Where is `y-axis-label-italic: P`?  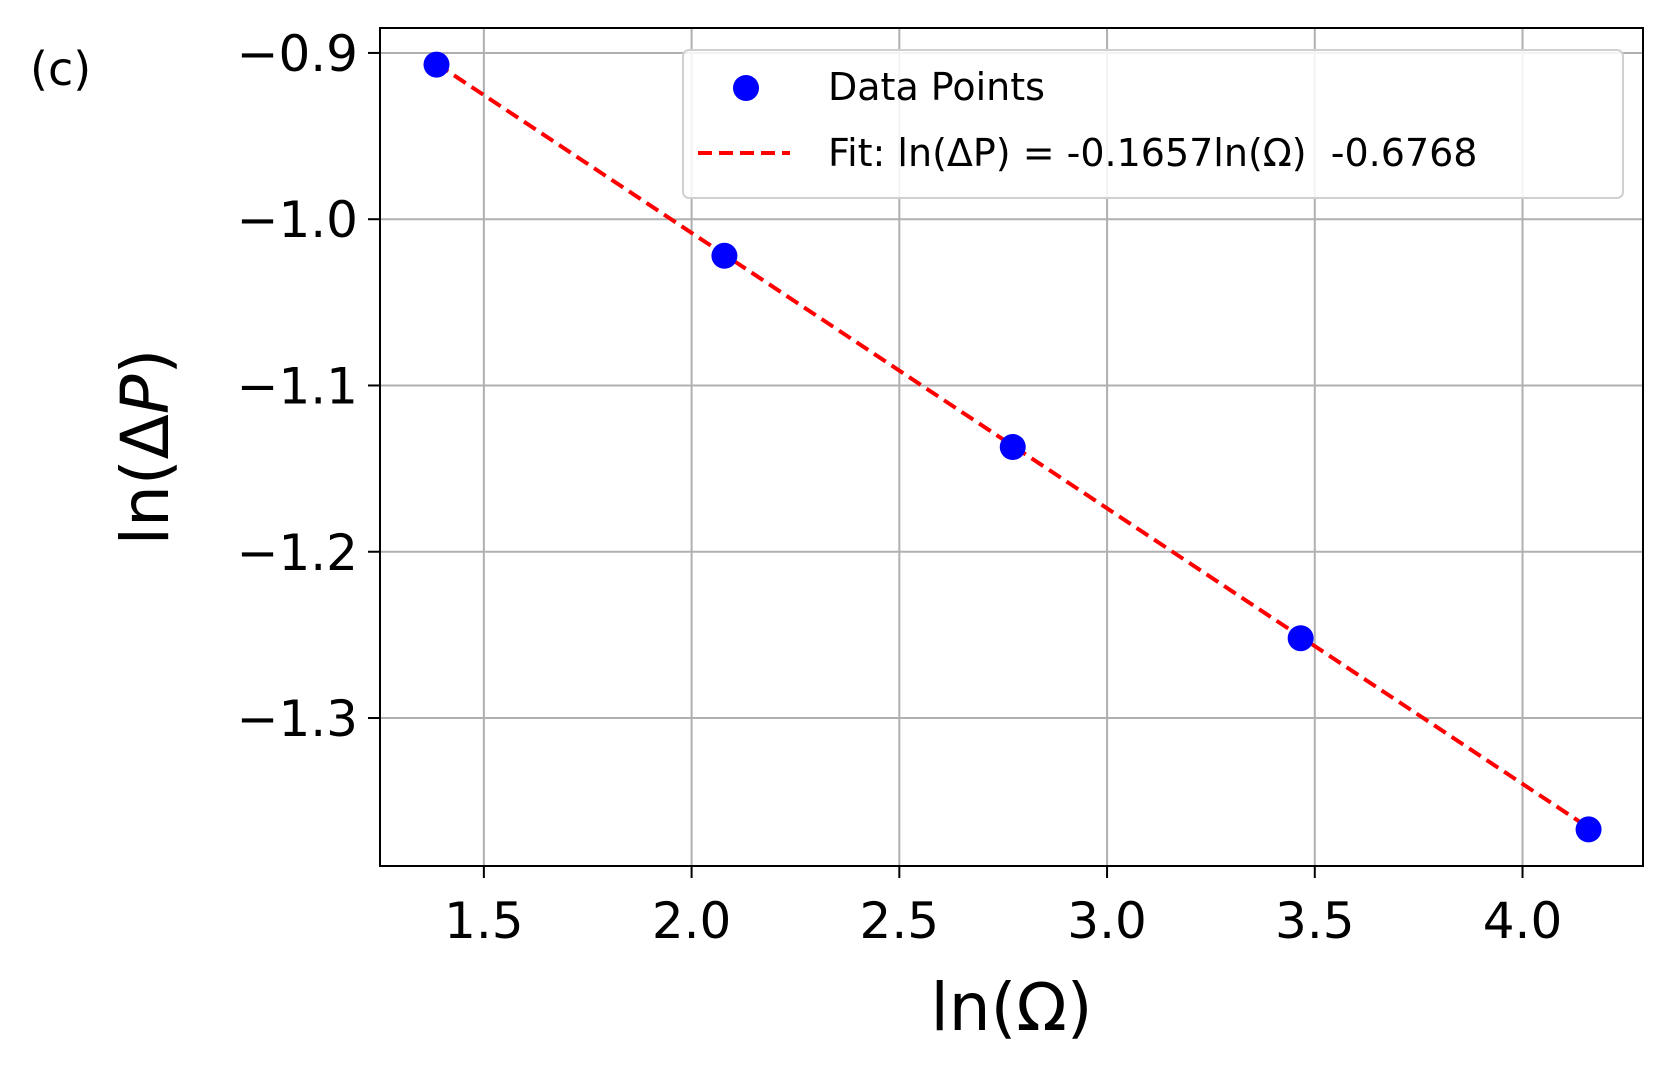
y-axis-label-italic: P is located at coordinates (145, 394).